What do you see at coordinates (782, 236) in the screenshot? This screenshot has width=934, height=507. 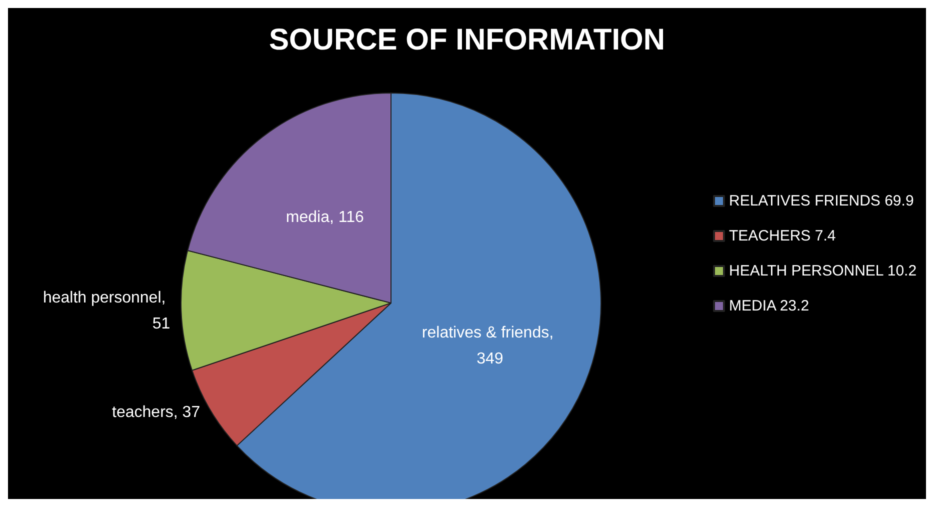 I see `legend-label: TEACHERS 7.4` at bounding box center [782, 236].